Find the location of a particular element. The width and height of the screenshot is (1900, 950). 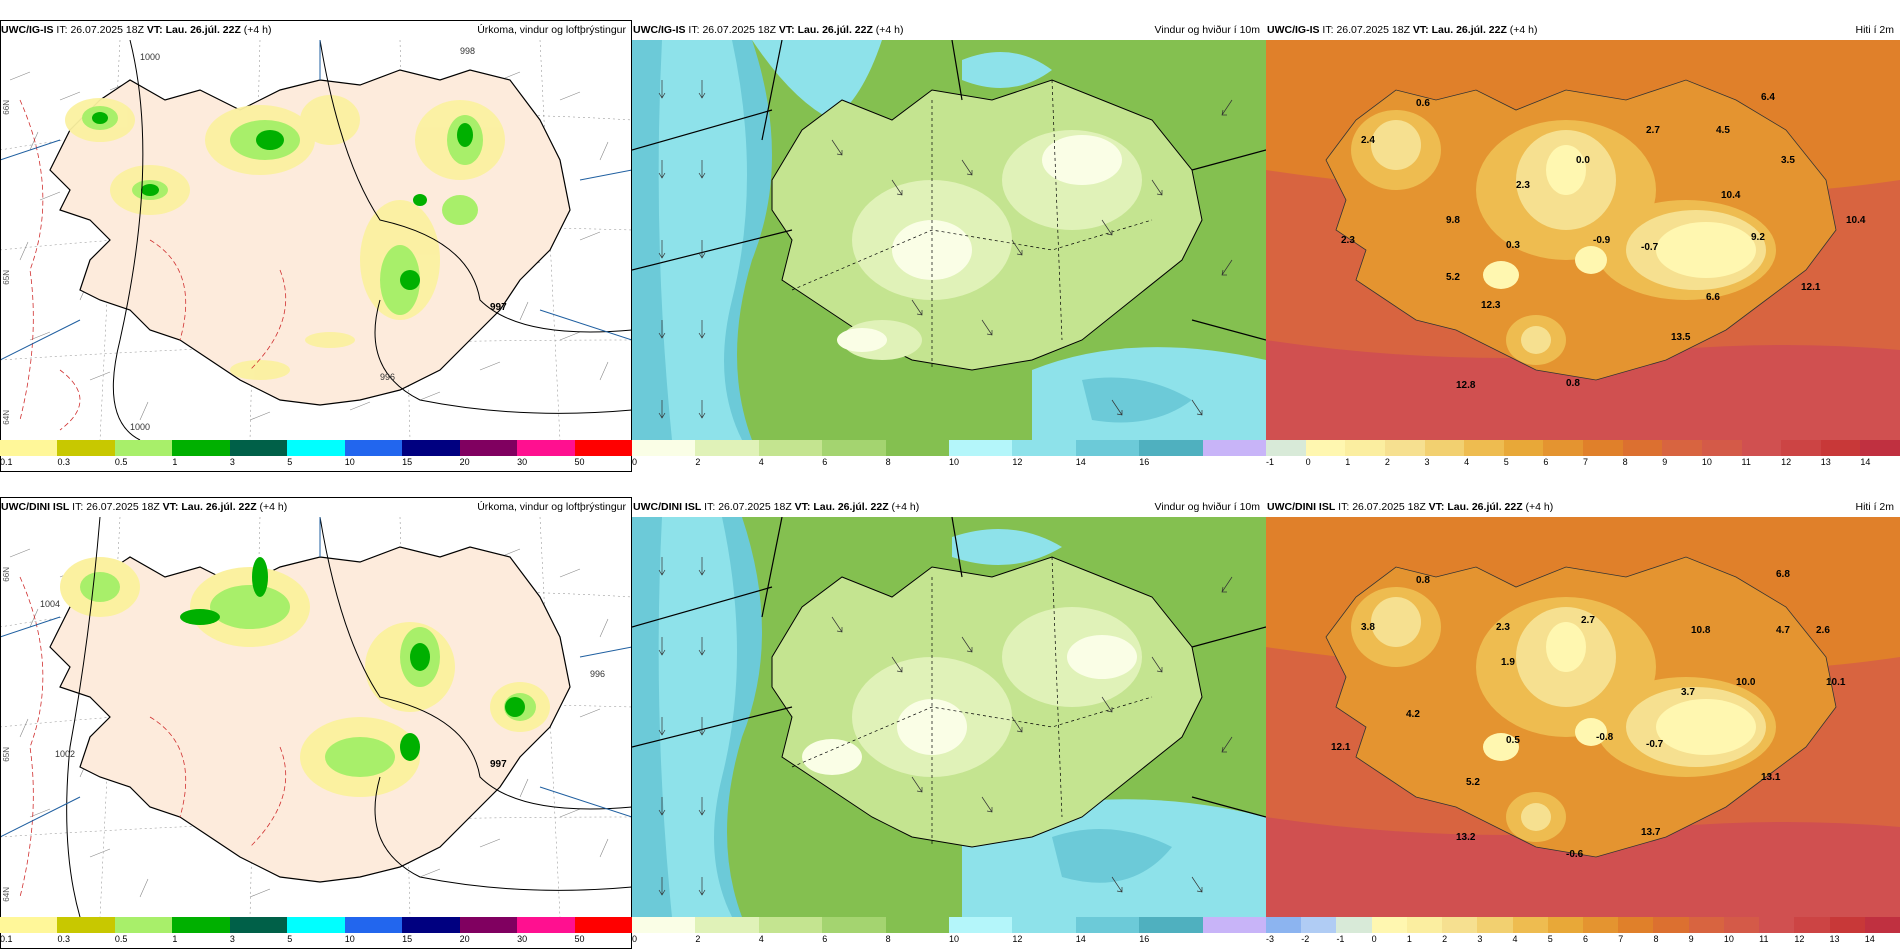

colorbar-tick: 4 is located at coordinates (1515, 939).